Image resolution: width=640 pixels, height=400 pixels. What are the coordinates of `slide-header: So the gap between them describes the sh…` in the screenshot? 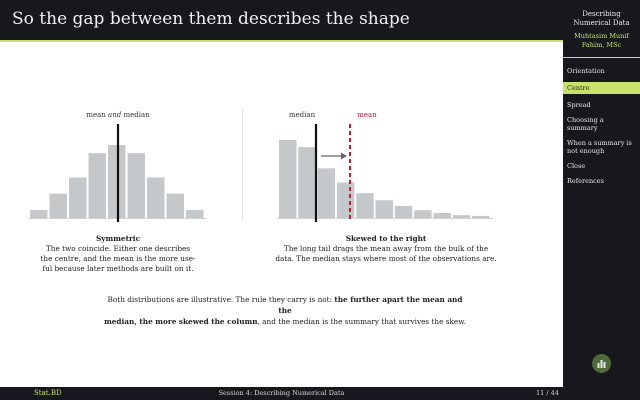 It's located at (281, 20).